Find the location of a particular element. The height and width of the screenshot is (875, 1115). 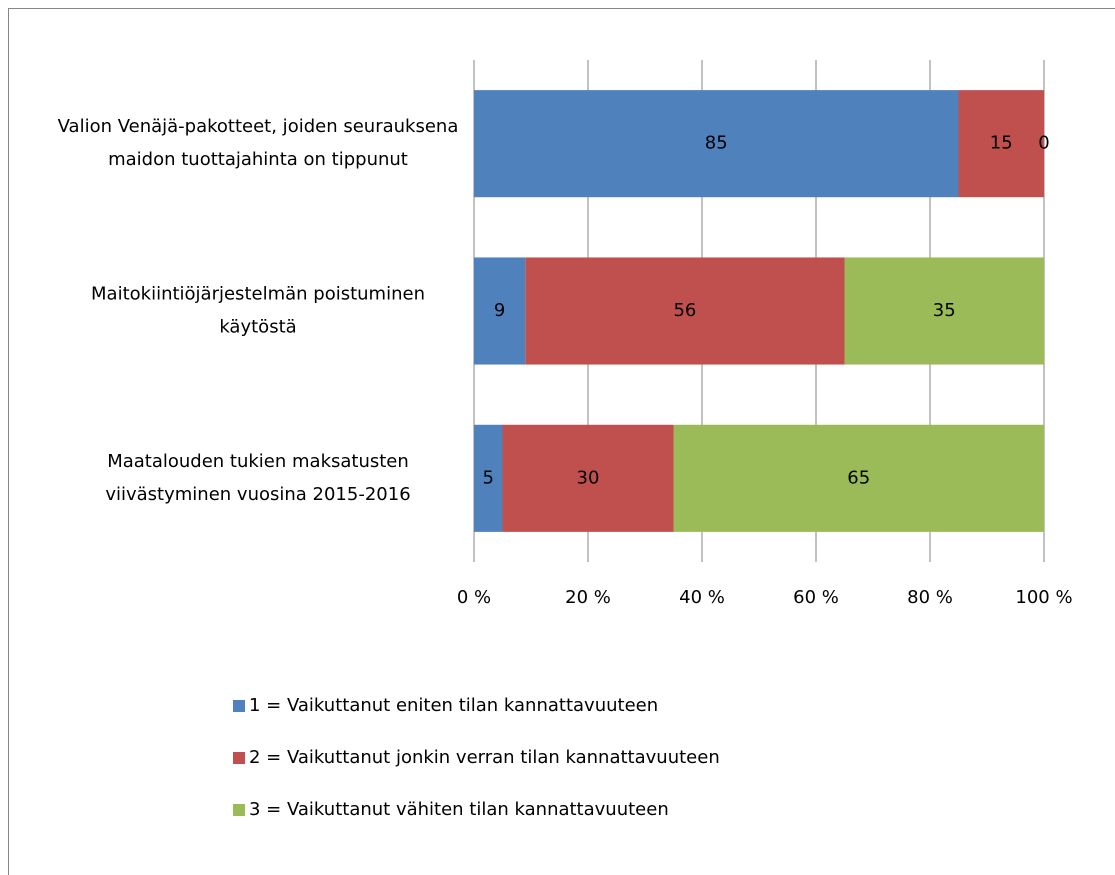

data-label: 15 is located at coordinates (1001, 143).